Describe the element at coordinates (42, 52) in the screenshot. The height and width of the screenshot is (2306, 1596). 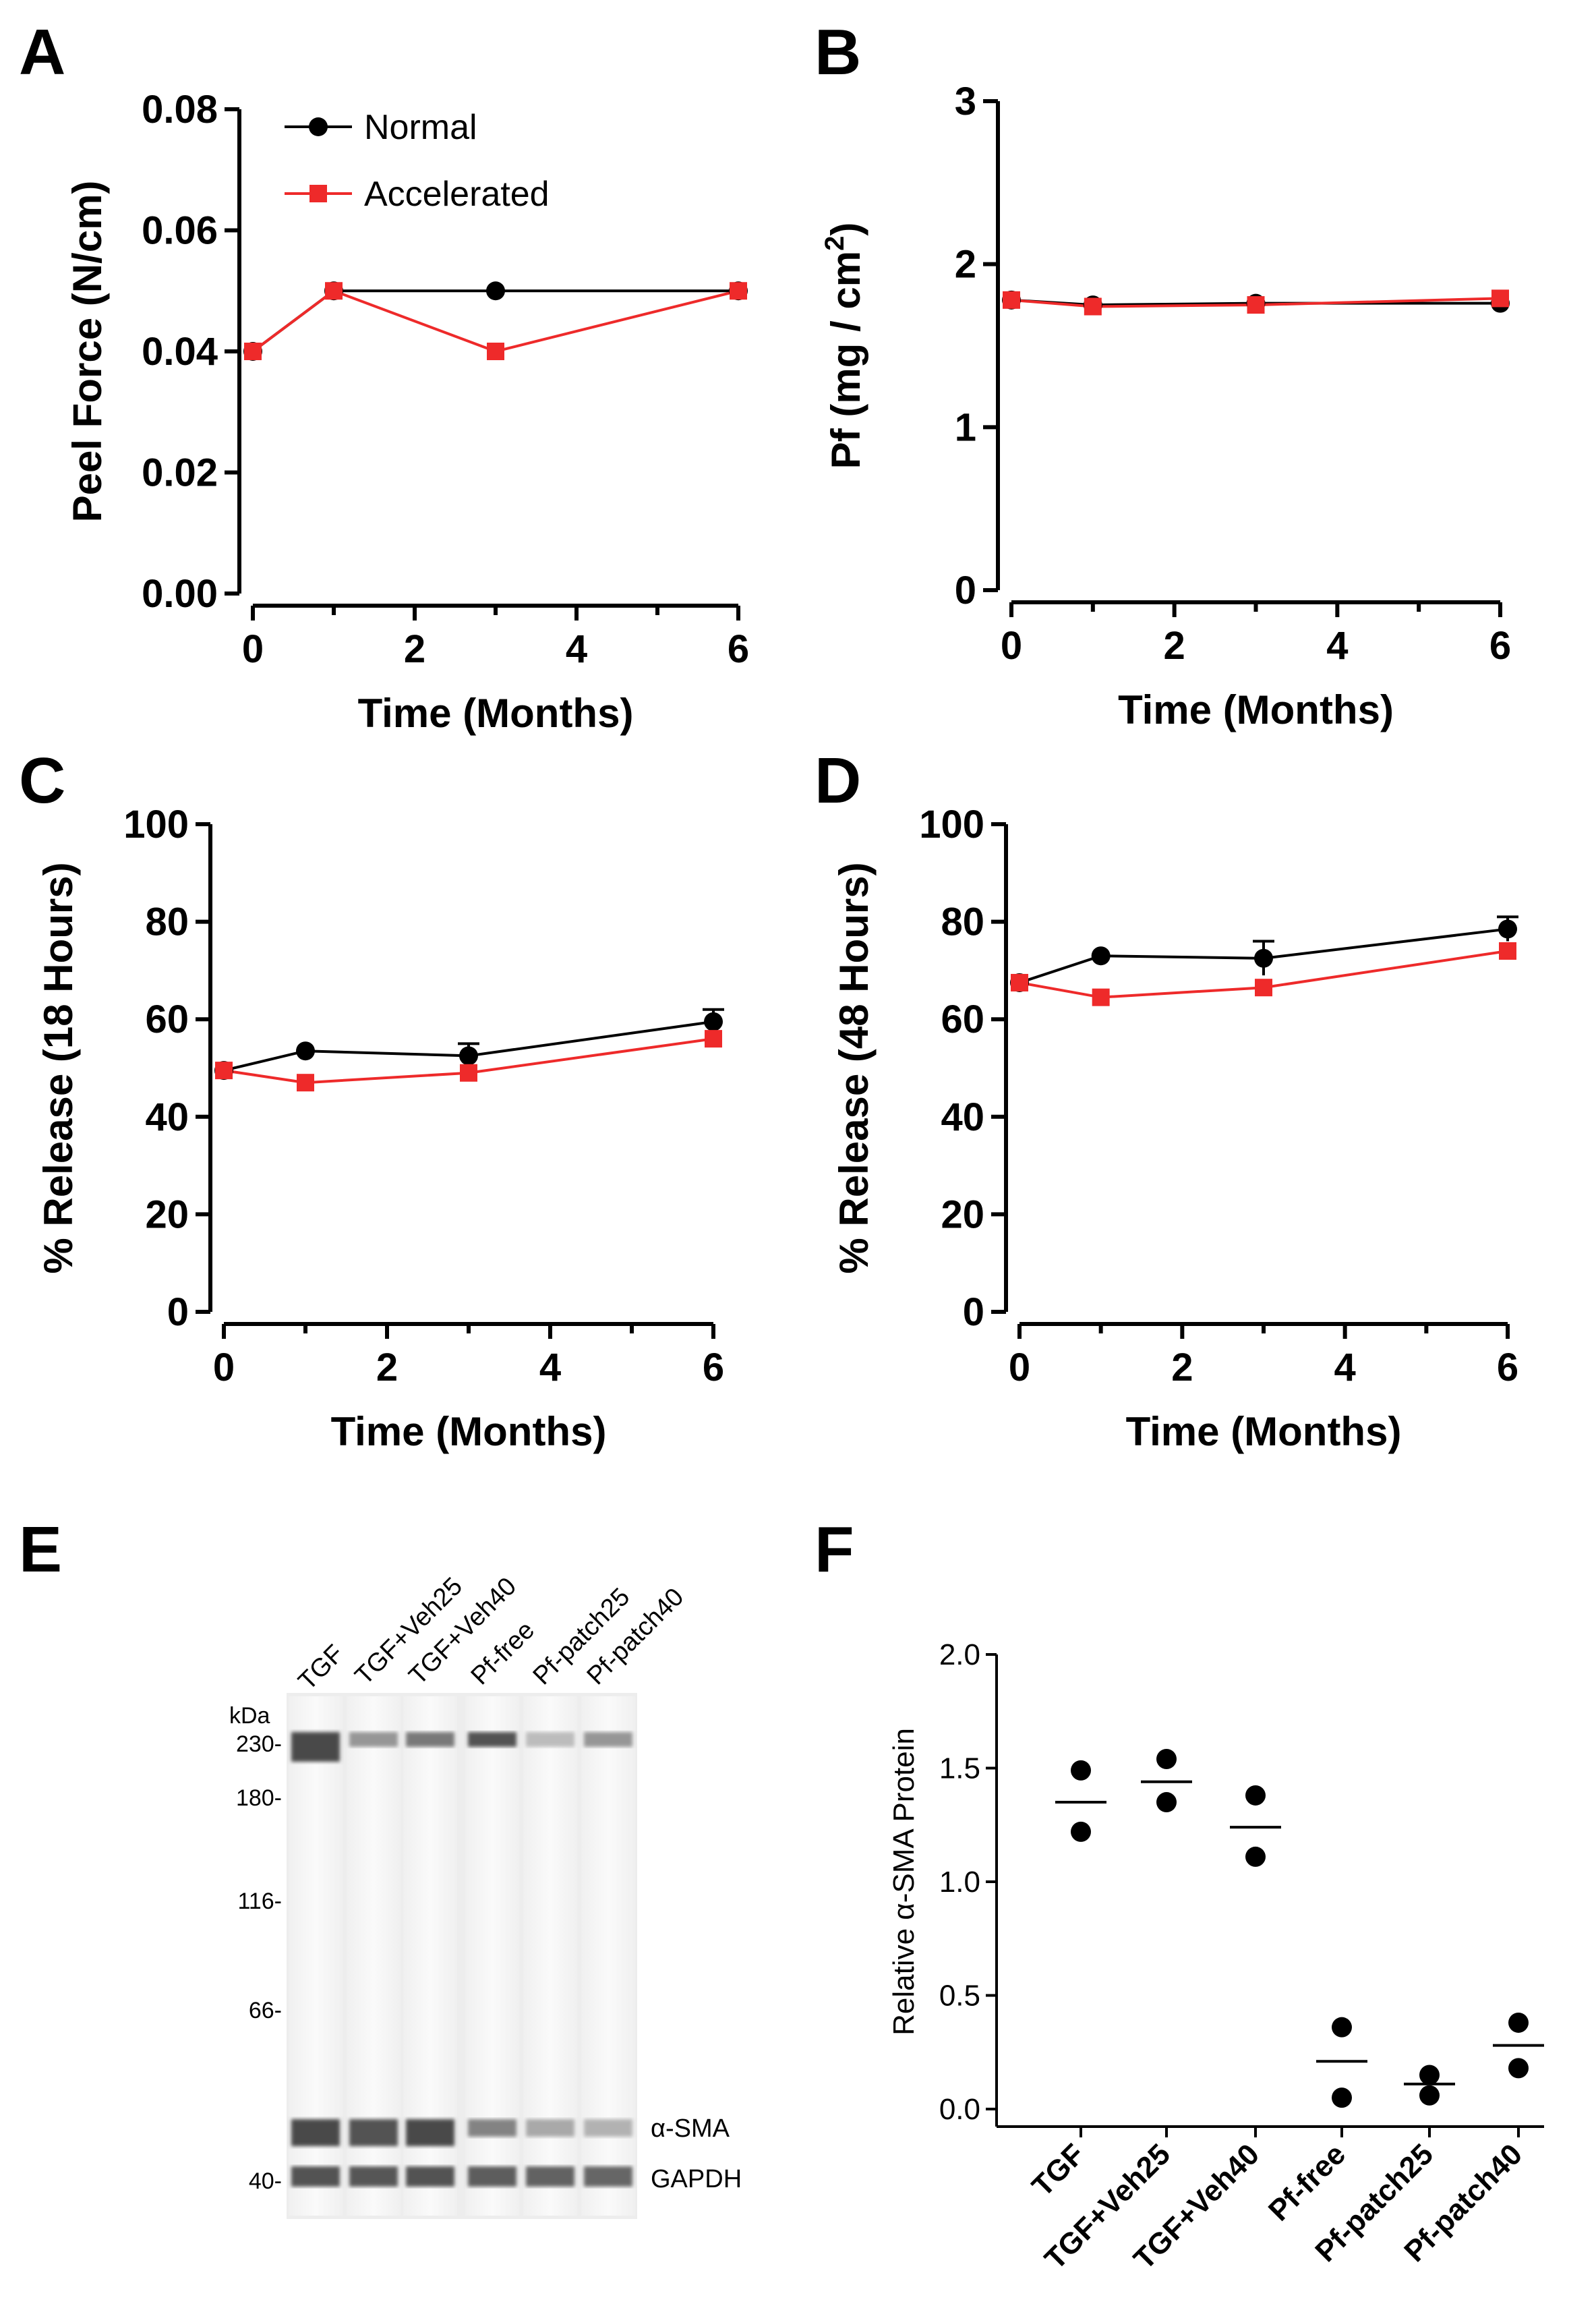
I see `panel-label-a: A` at that location.